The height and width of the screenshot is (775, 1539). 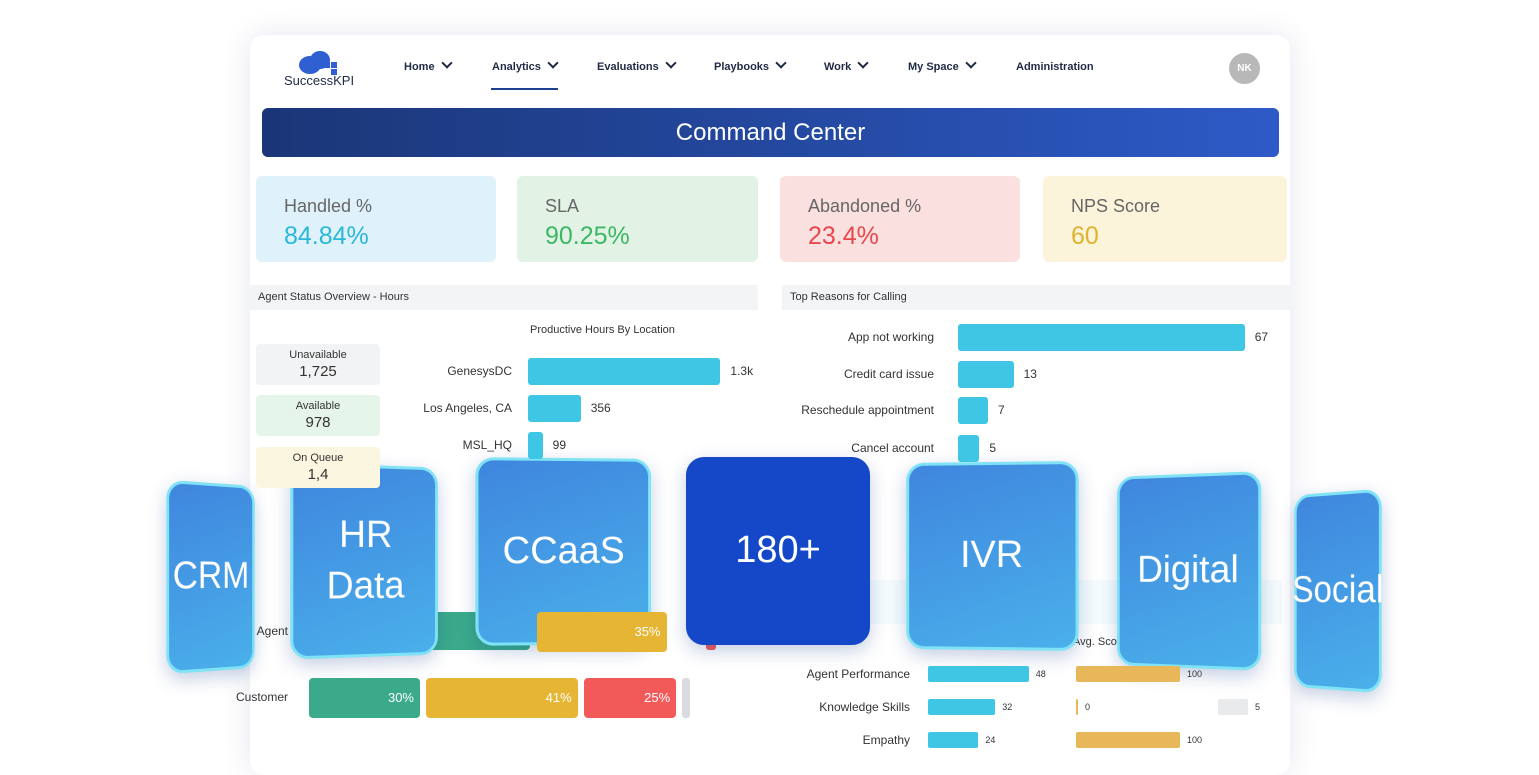 I want to click on bar-value: 0, so click(x=1088, y=707).